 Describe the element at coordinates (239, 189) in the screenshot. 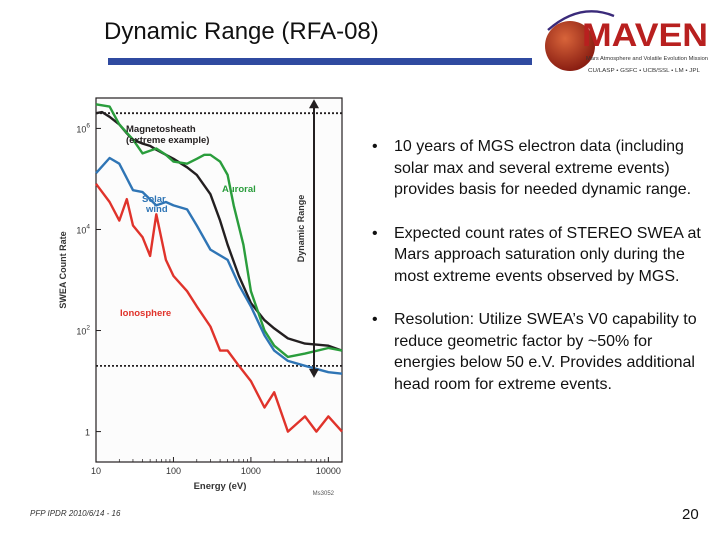

I see `series-label: Auroral` at that location.